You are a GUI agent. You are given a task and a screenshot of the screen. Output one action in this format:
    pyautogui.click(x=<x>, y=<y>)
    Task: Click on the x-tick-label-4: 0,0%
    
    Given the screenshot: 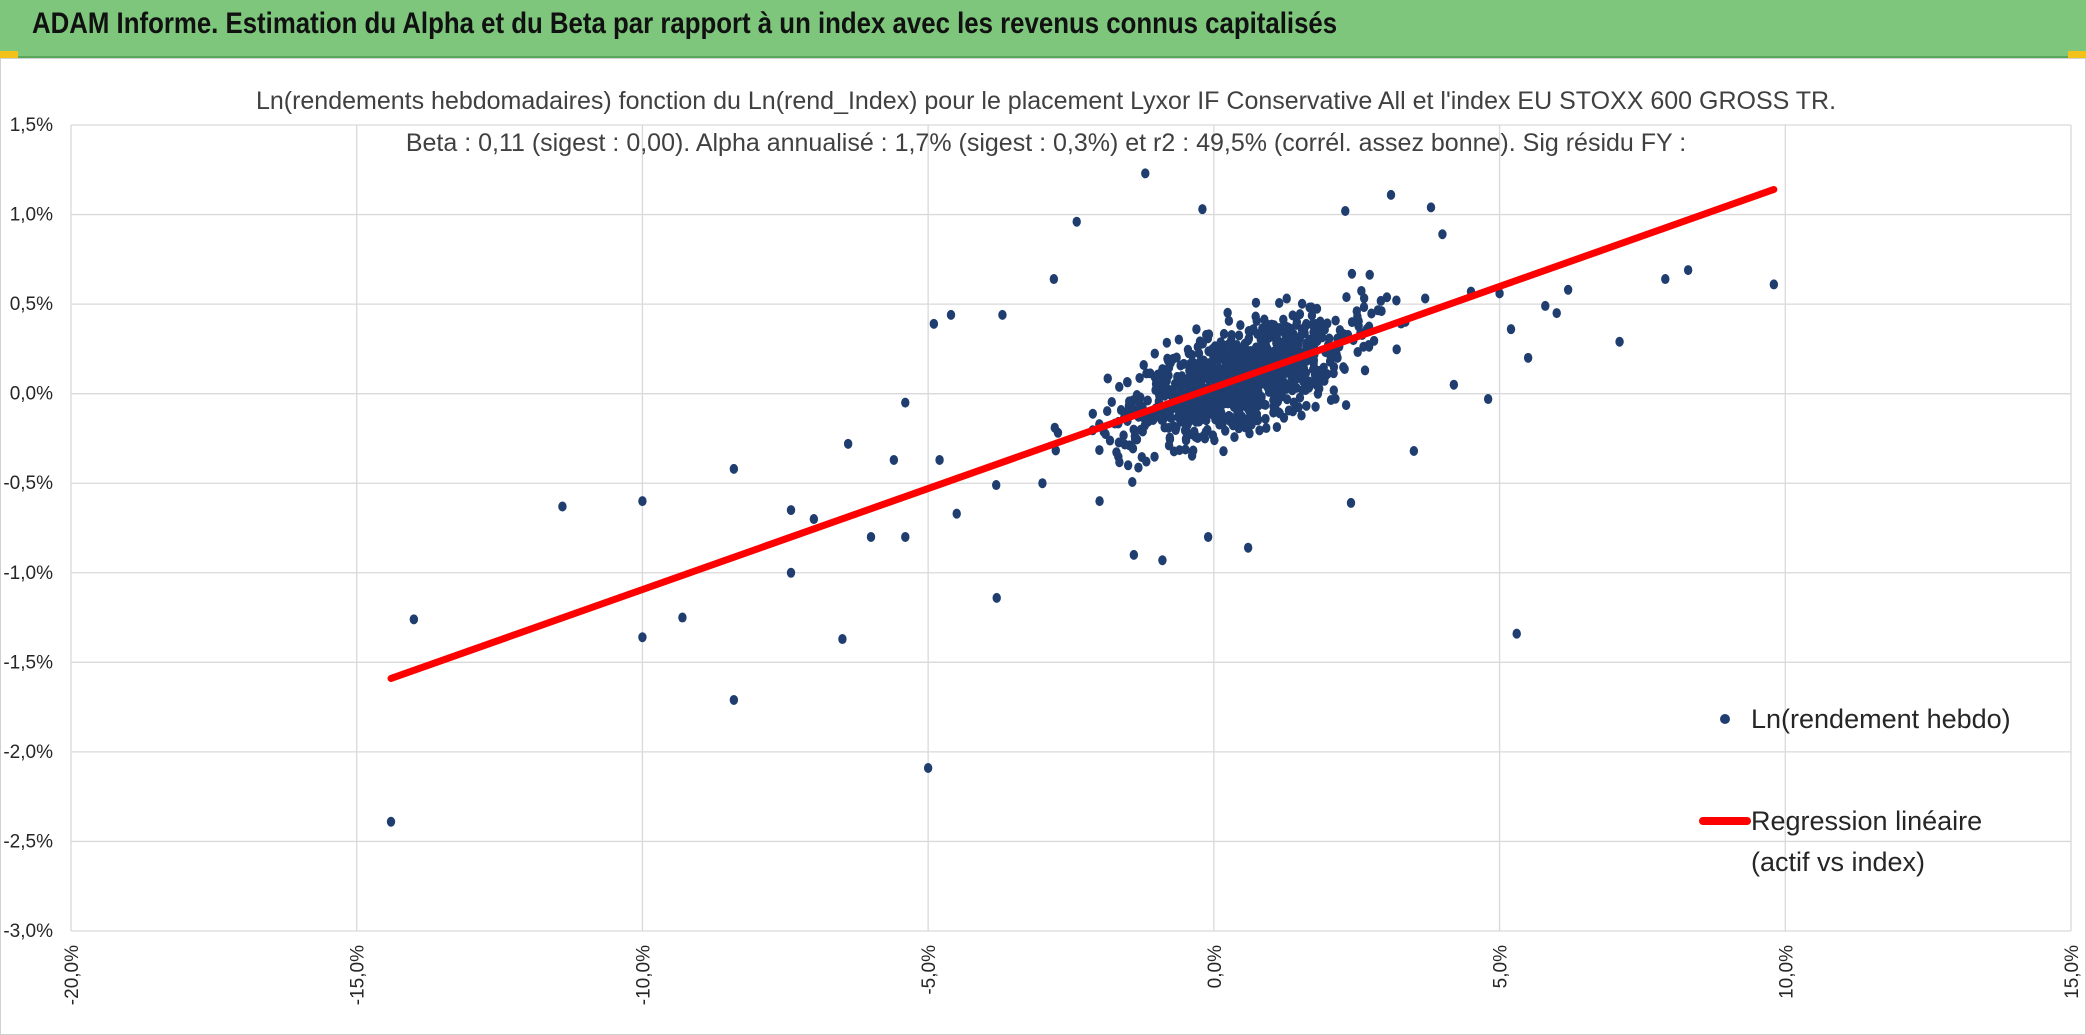 What is the action you would take?
    pyautogui.click(x=1215, y=966)
    